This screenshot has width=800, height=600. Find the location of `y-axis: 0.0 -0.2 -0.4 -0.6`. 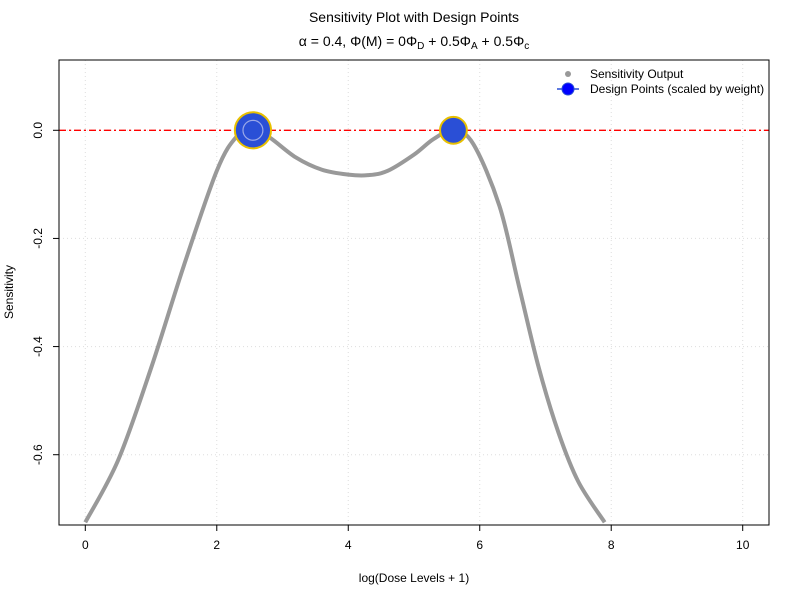

y-axis: 0.0 -0.2 -0.4 -0.6 is located at coordinates (45, 293).